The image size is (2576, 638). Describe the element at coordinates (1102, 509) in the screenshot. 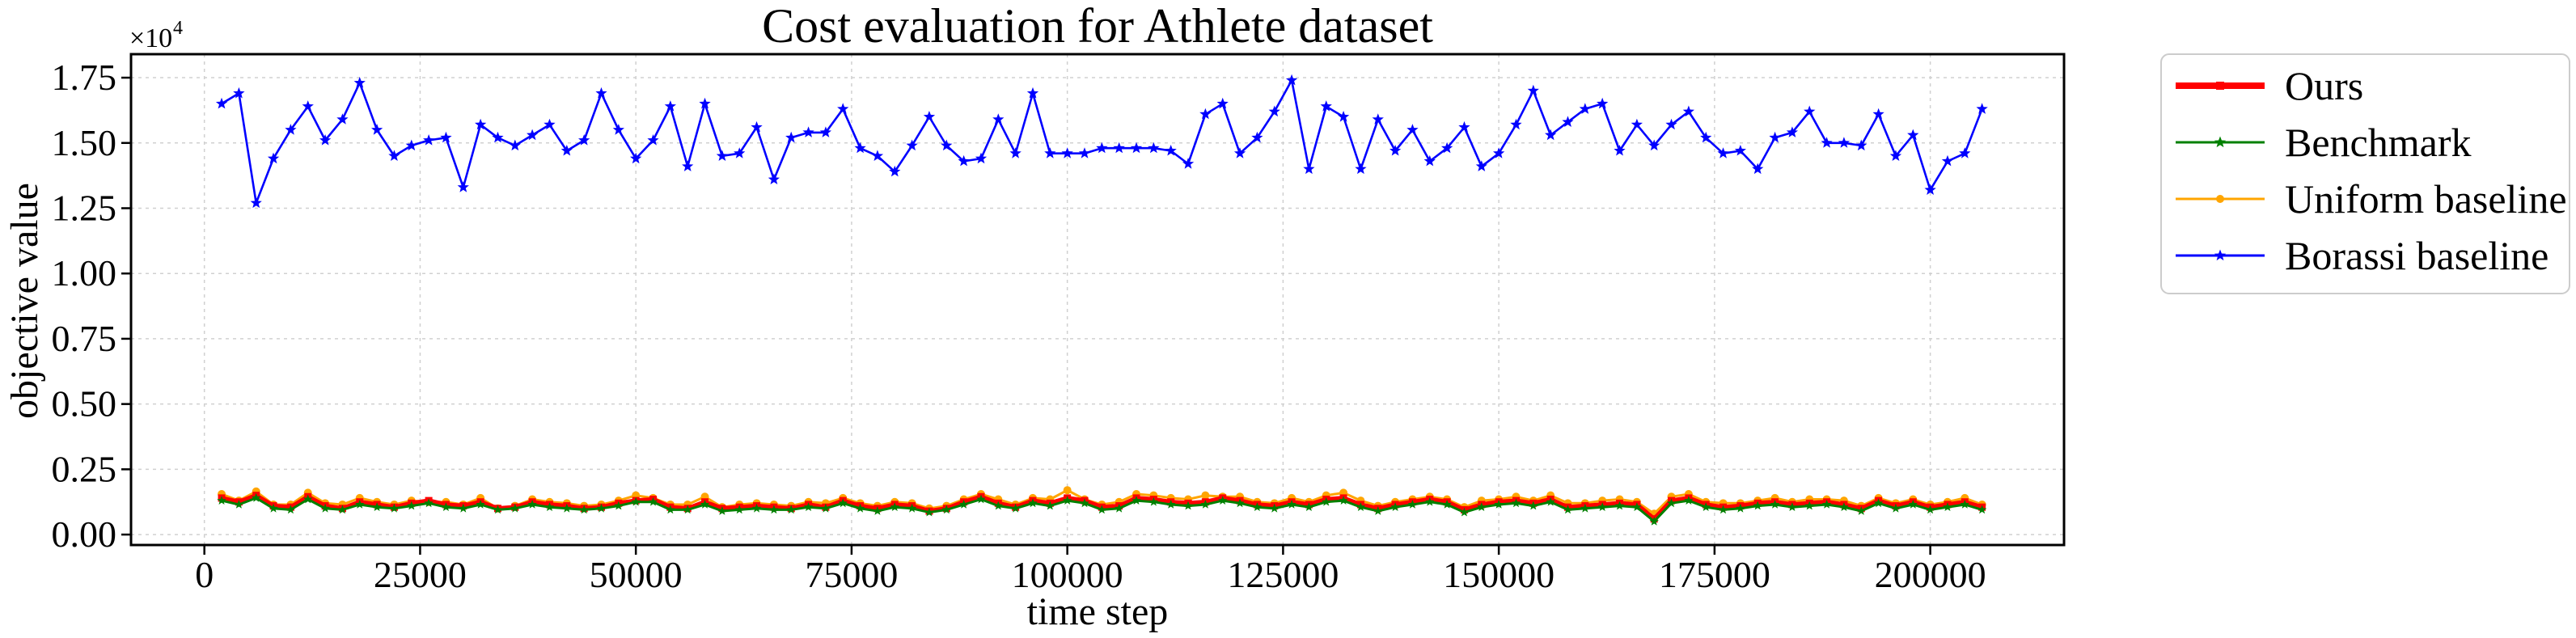

I see `series-benchmark` at that location.